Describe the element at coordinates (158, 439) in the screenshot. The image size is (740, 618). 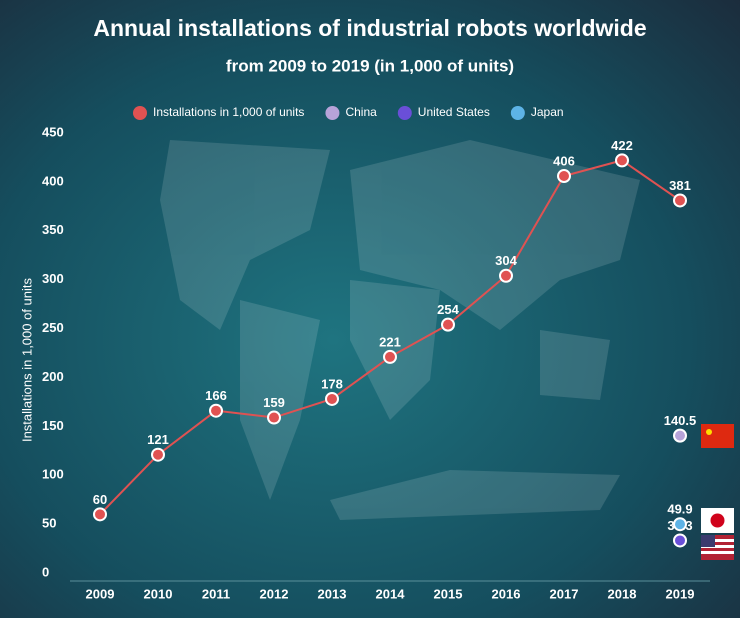
I see `data-label: 121` at that location.